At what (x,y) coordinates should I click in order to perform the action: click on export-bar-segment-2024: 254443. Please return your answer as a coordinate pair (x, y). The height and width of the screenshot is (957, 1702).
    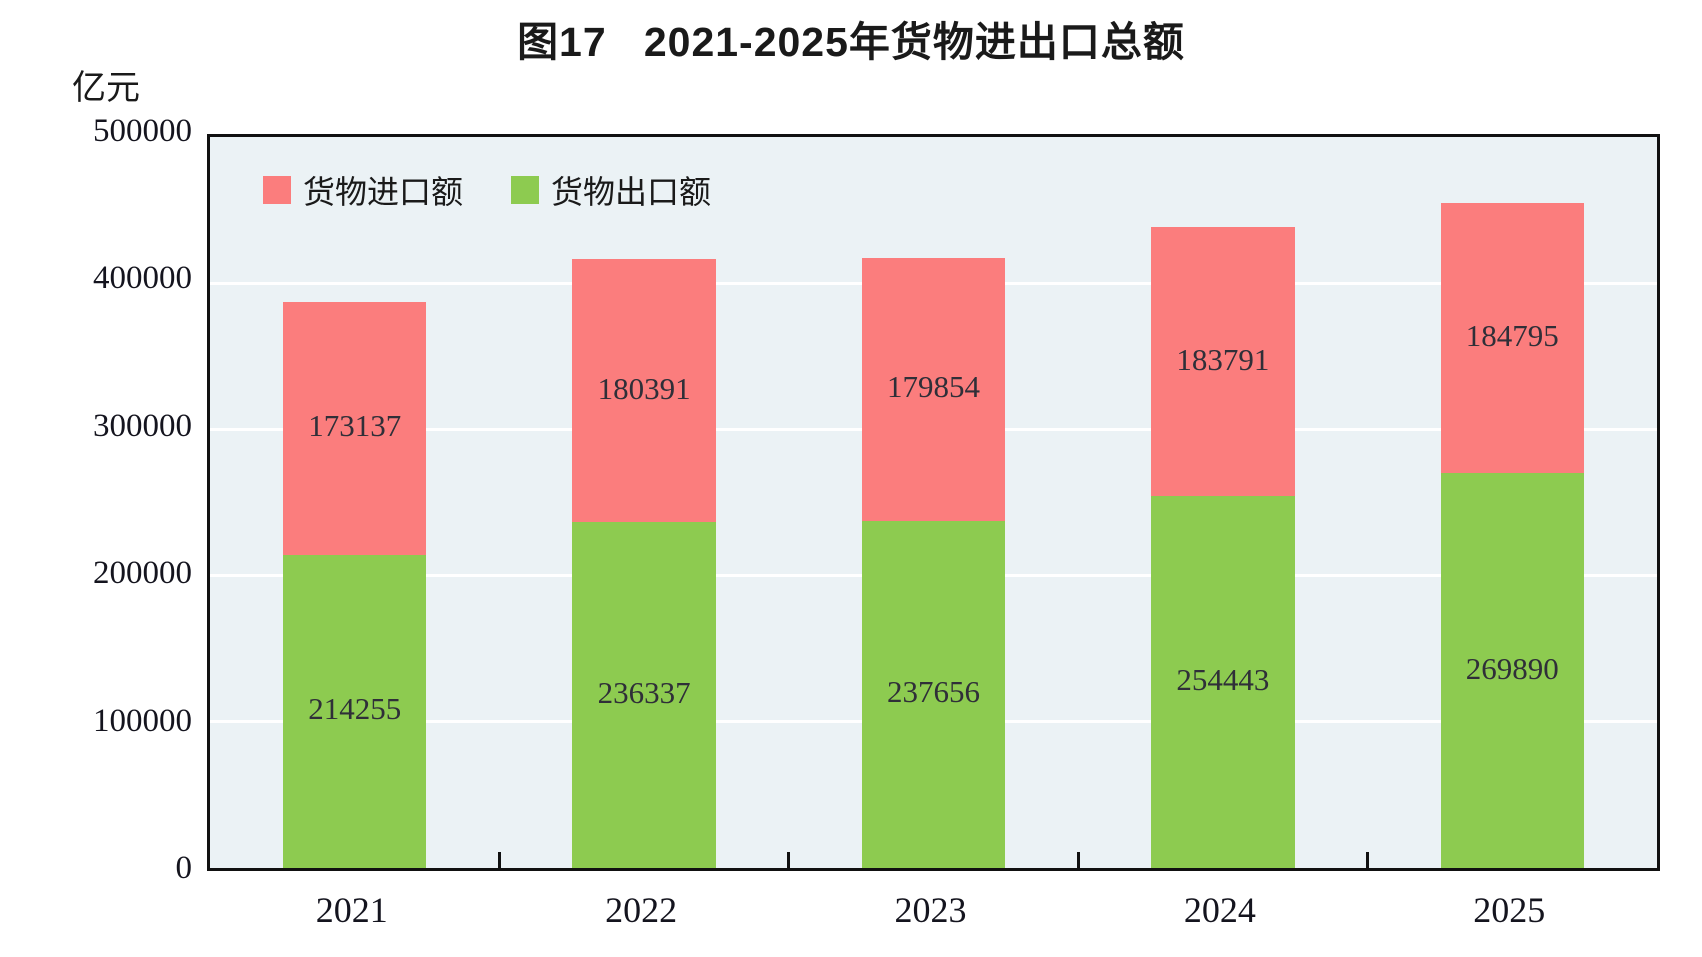
    Looking at the image, I should click on (1223, 682).